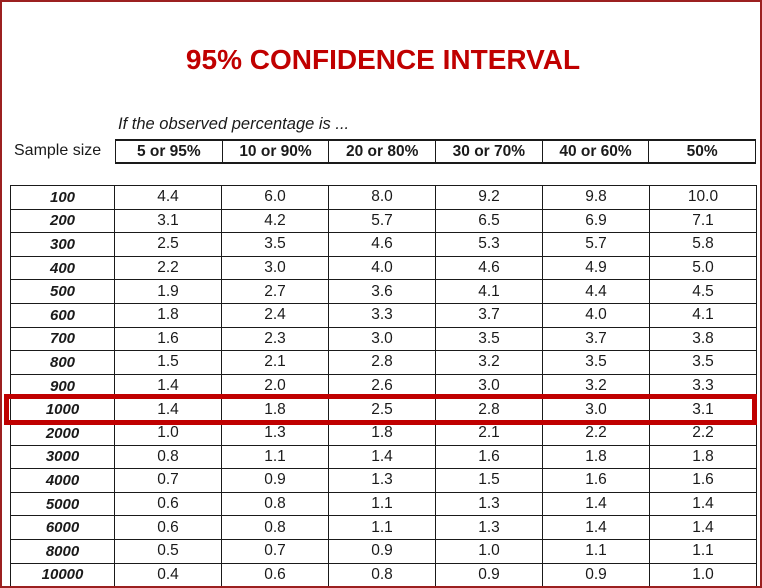 The height and width of the screenshot is (588, 762). I want to click on table-row: 100 4.4 6.0 8.0 9.2 9.8 10.0, so click(383, 197).